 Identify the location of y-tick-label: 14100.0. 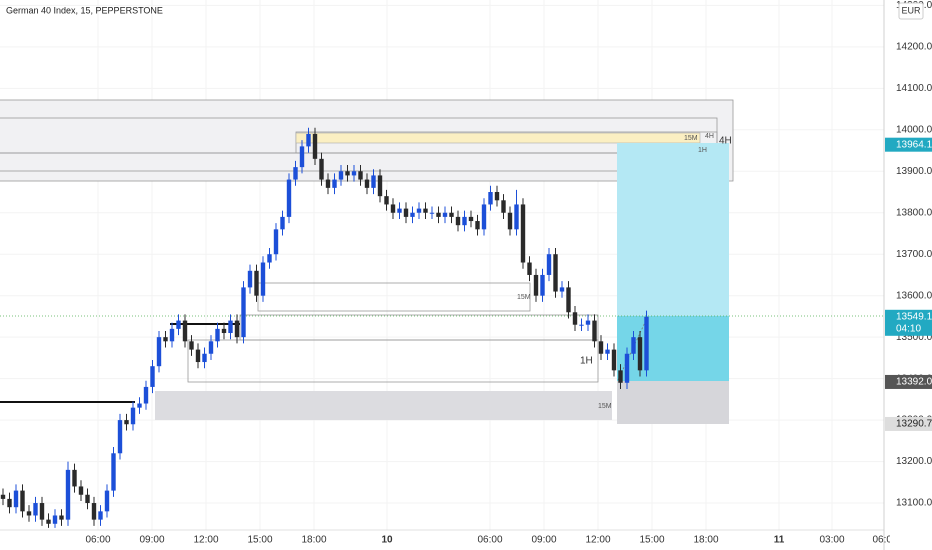
(914, 88).